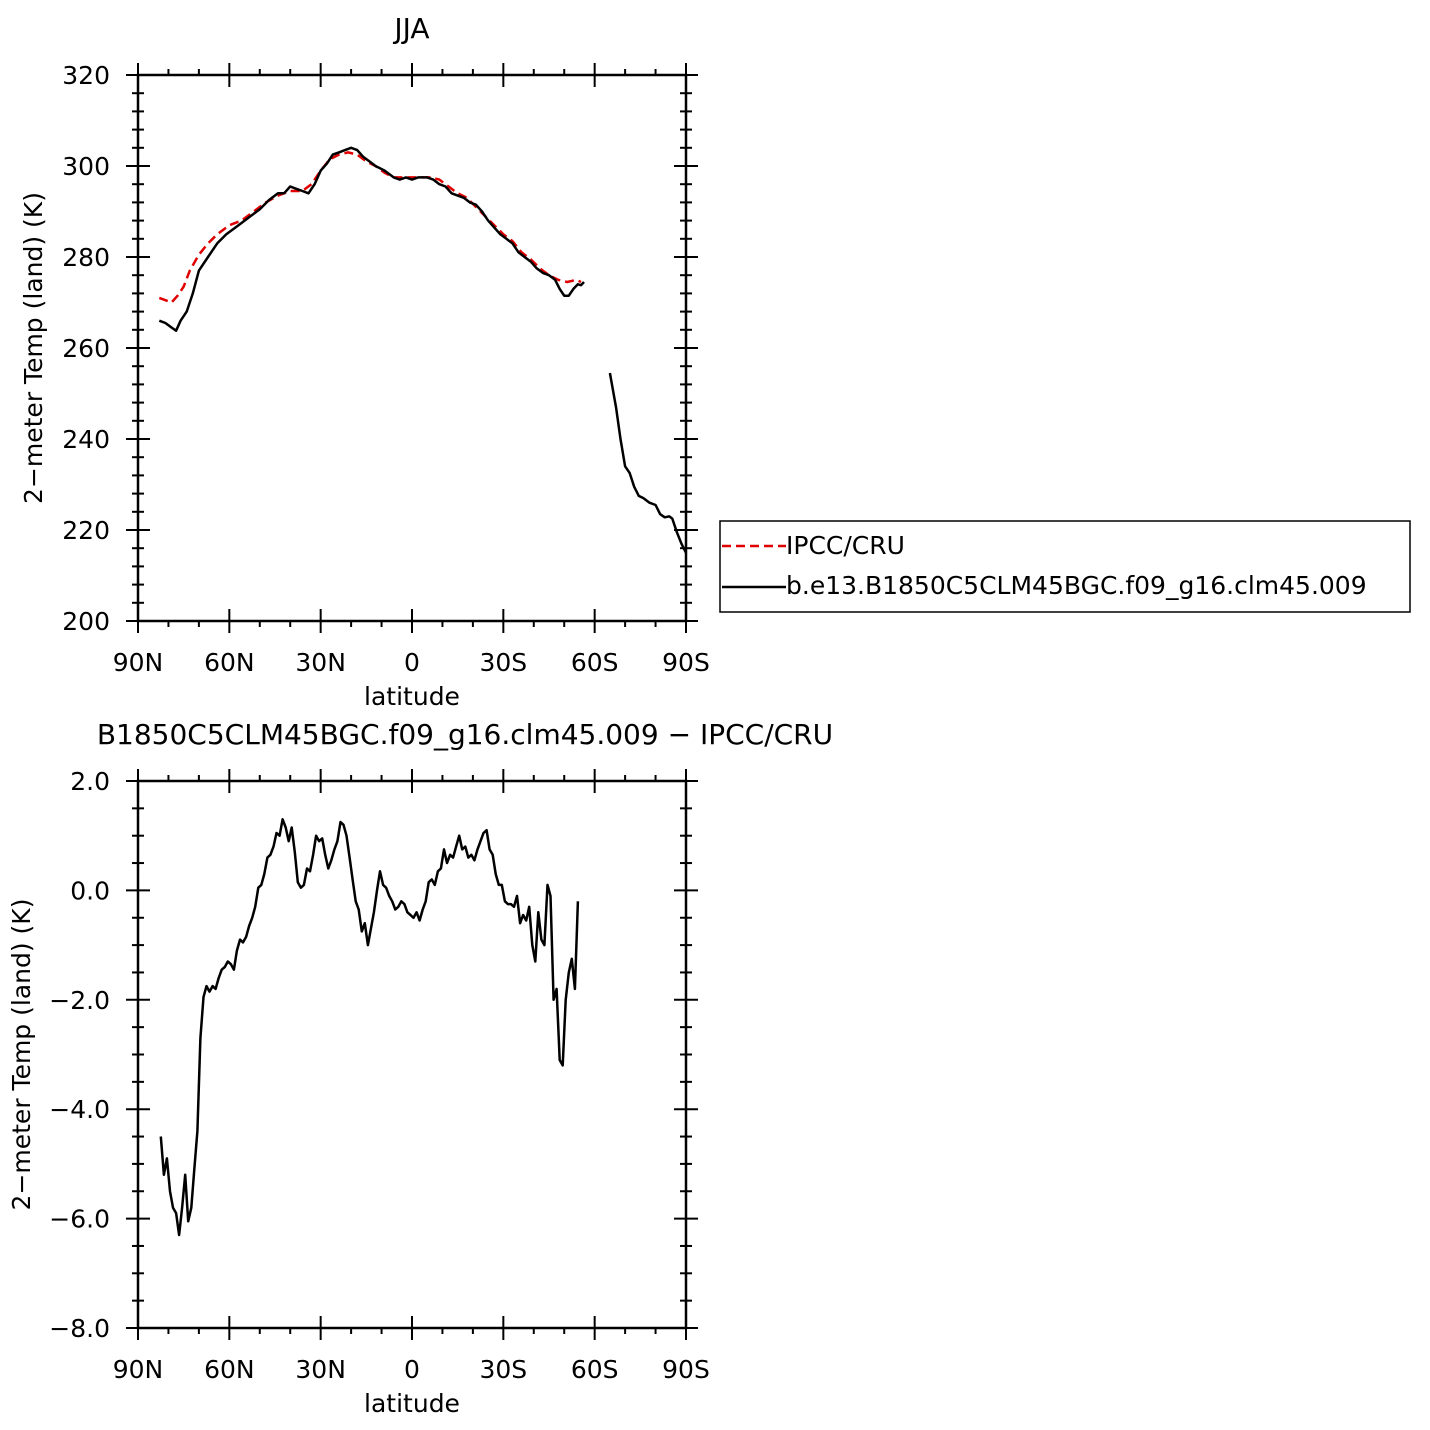  What do you see at coordinates (86, 75) in the screenshot?
I see `chart0-ytick-label: 320` at bounding box center [86, 75].